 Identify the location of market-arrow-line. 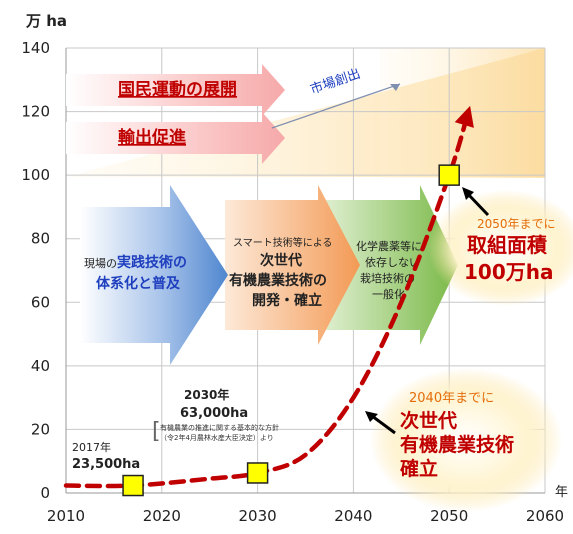
(336, 106).